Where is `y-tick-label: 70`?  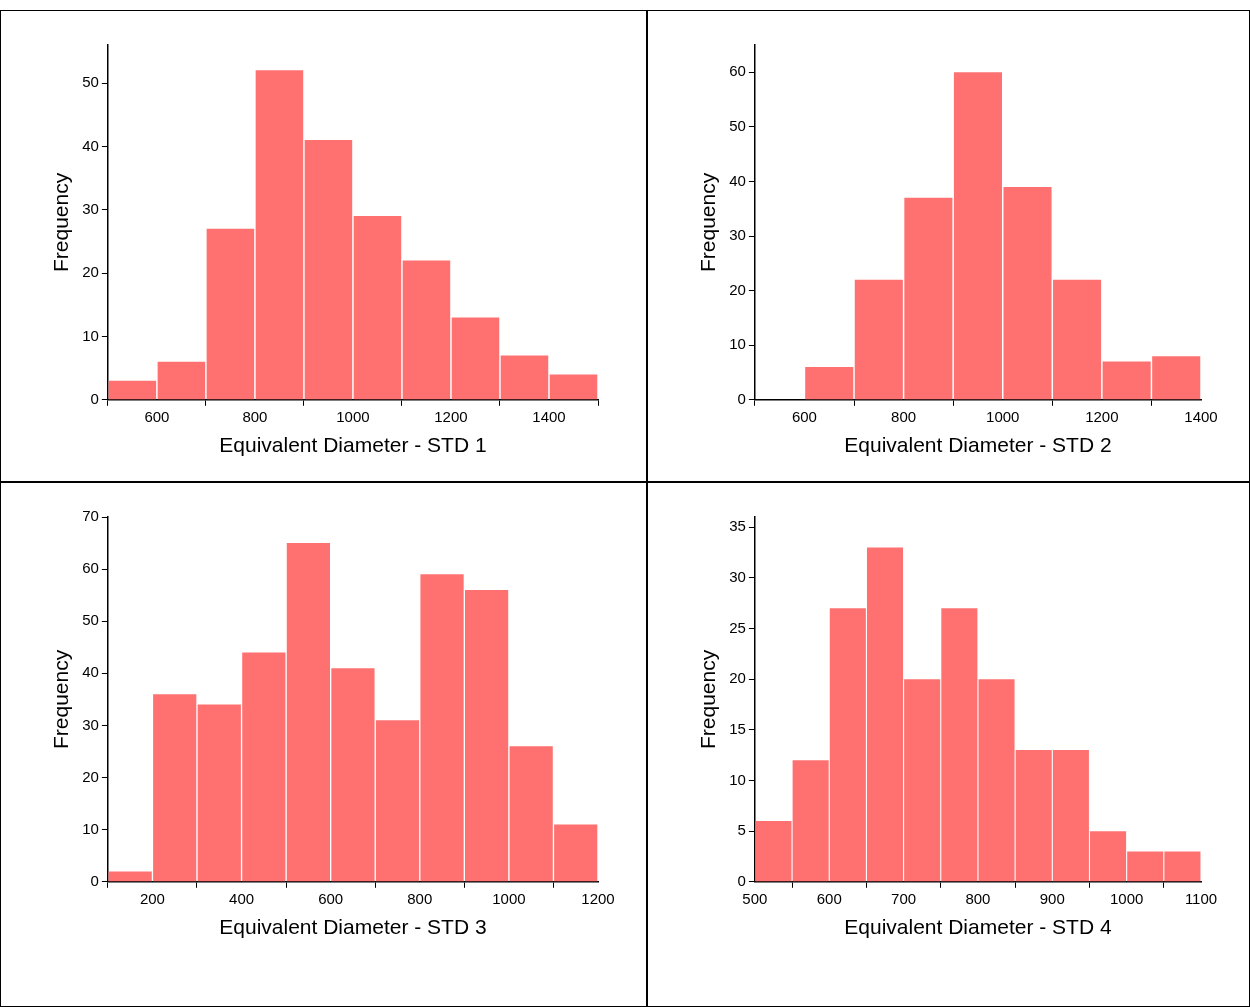 y-tick-label: 70 is located at coordinates (90, 516).